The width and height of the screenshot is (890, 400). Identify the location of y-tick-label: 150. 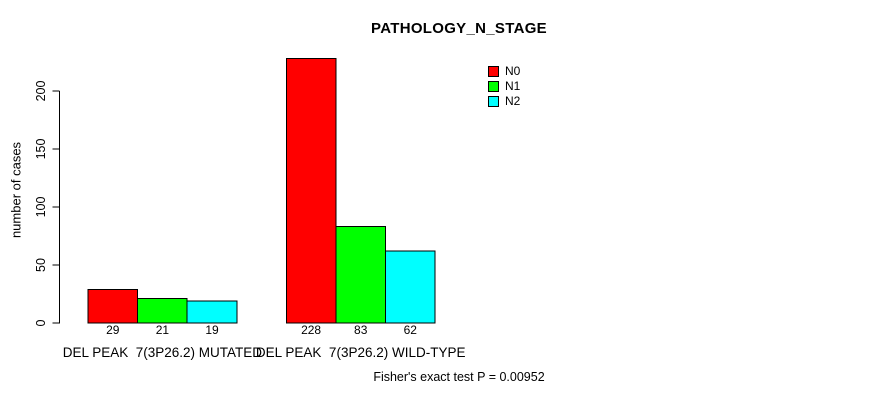
(41, 149).